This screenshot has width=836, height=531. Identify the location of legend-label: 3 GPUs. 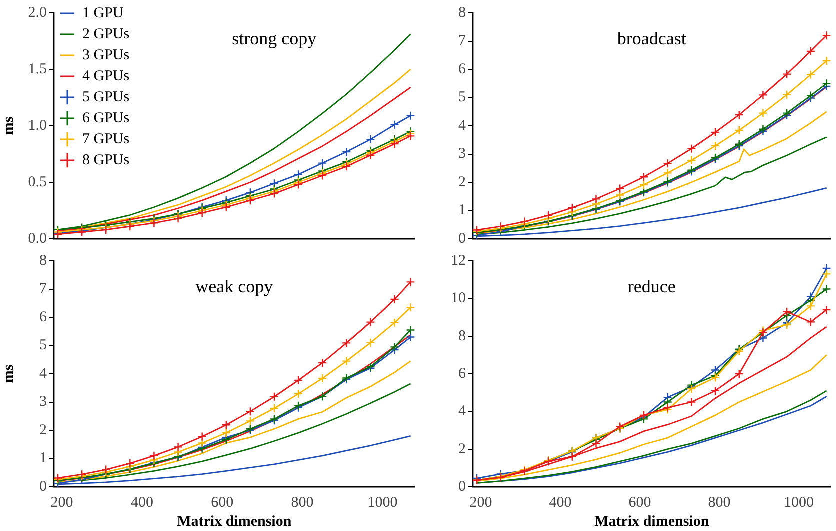
(106, 55).